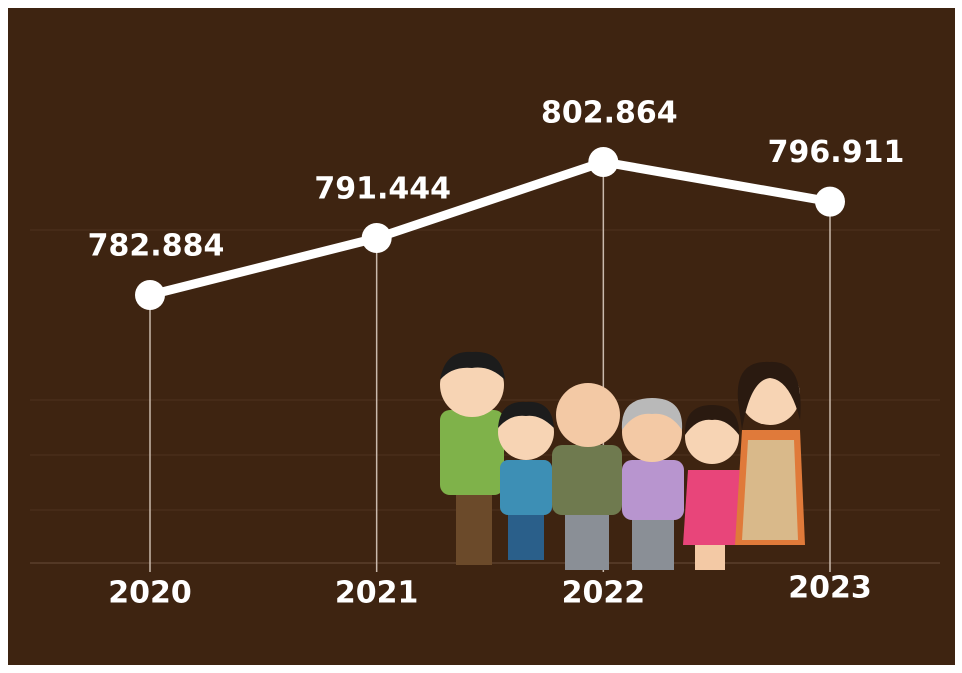  Describe the element at coordinates (609, 113) in the screenshot. I see `value-label: 802.864` at that location.